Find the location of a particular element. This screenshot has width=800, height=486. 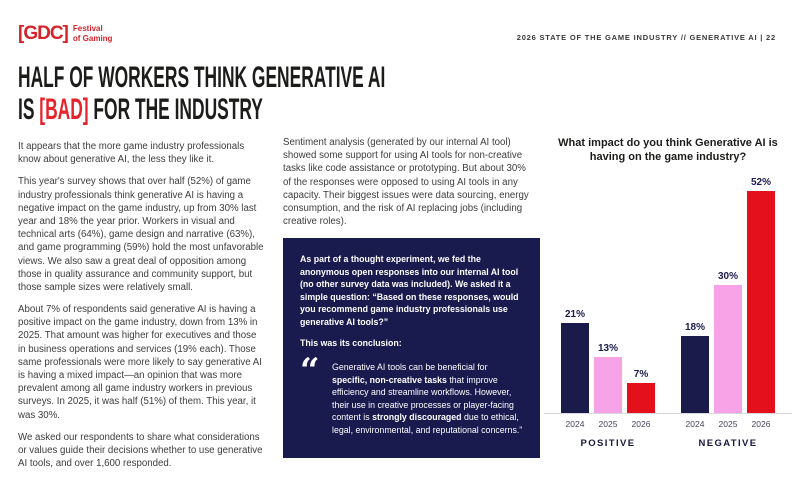

quote-mark-icon: “ is located at coordinates (310, 371).